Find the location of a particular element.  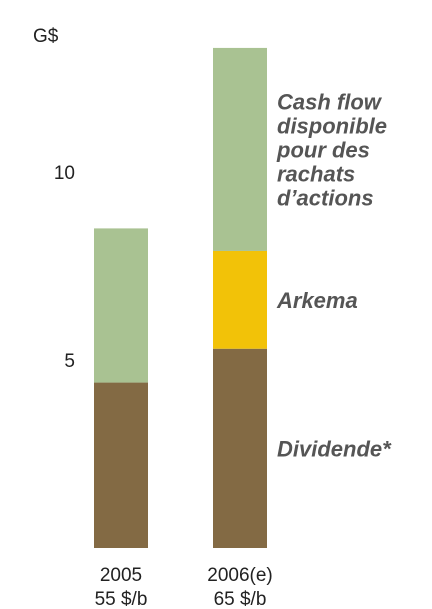

bar-segment-2006(e)-0 is located at coordinates (240, 448).